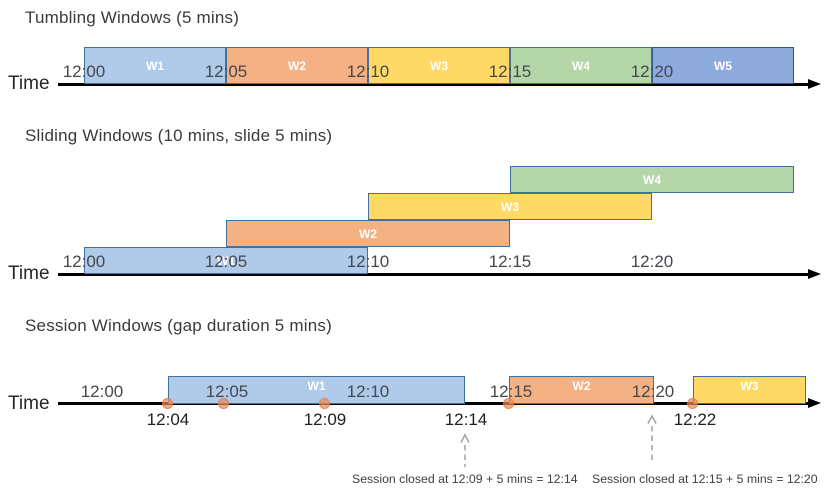 This screenshot has height=498, width=829. Describe the element at coordinates (749, 386) in the screenshot. I see `session-window-w3-label: W3` at that location.